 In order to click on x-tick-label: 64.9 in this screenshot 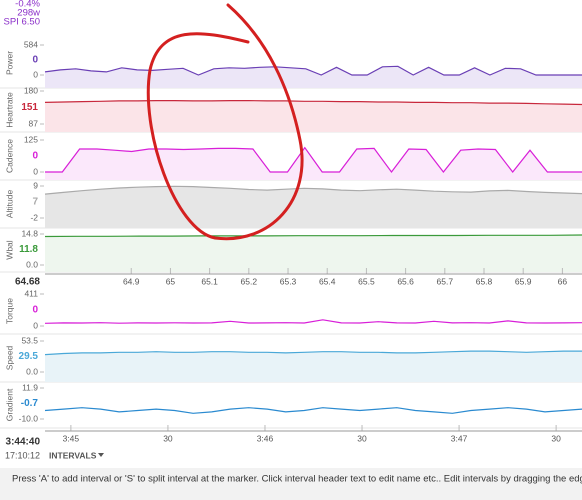, I will do `click(131, 281)`.